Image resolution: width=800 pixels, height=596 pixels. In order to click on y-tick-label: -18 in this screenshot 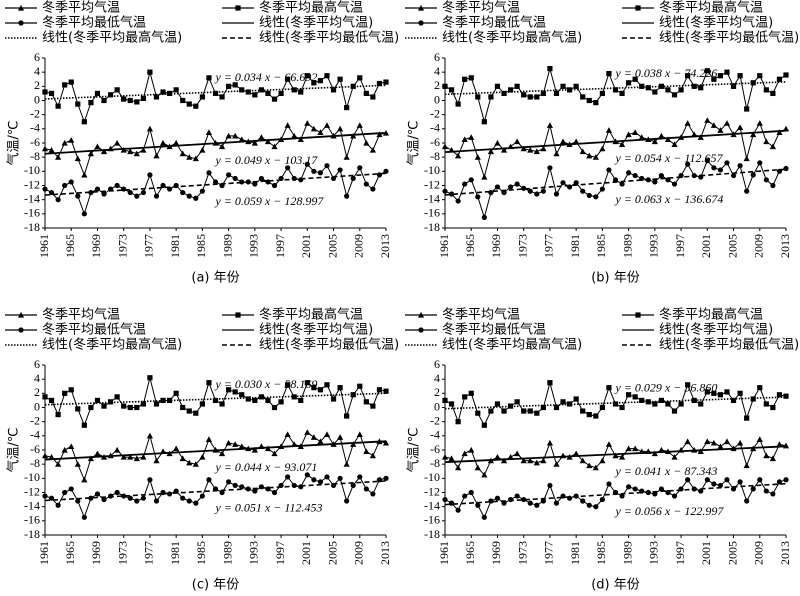, I will do `click(432, 534)`.